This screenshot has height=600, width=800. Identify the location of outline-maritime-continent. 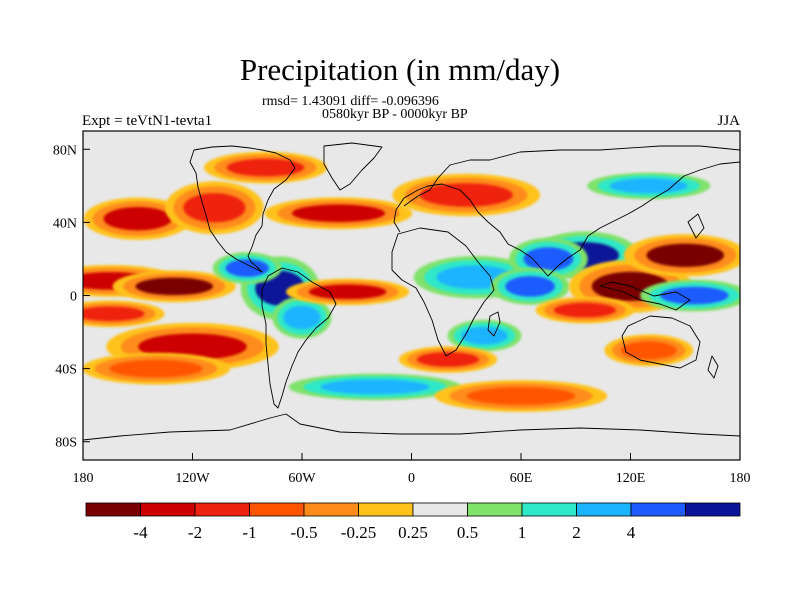
(645, 296).